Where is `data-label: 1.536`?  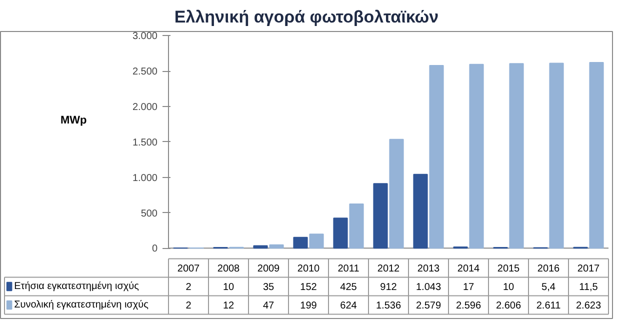
data-label: 1.536 is located at coordinates (389, 306).